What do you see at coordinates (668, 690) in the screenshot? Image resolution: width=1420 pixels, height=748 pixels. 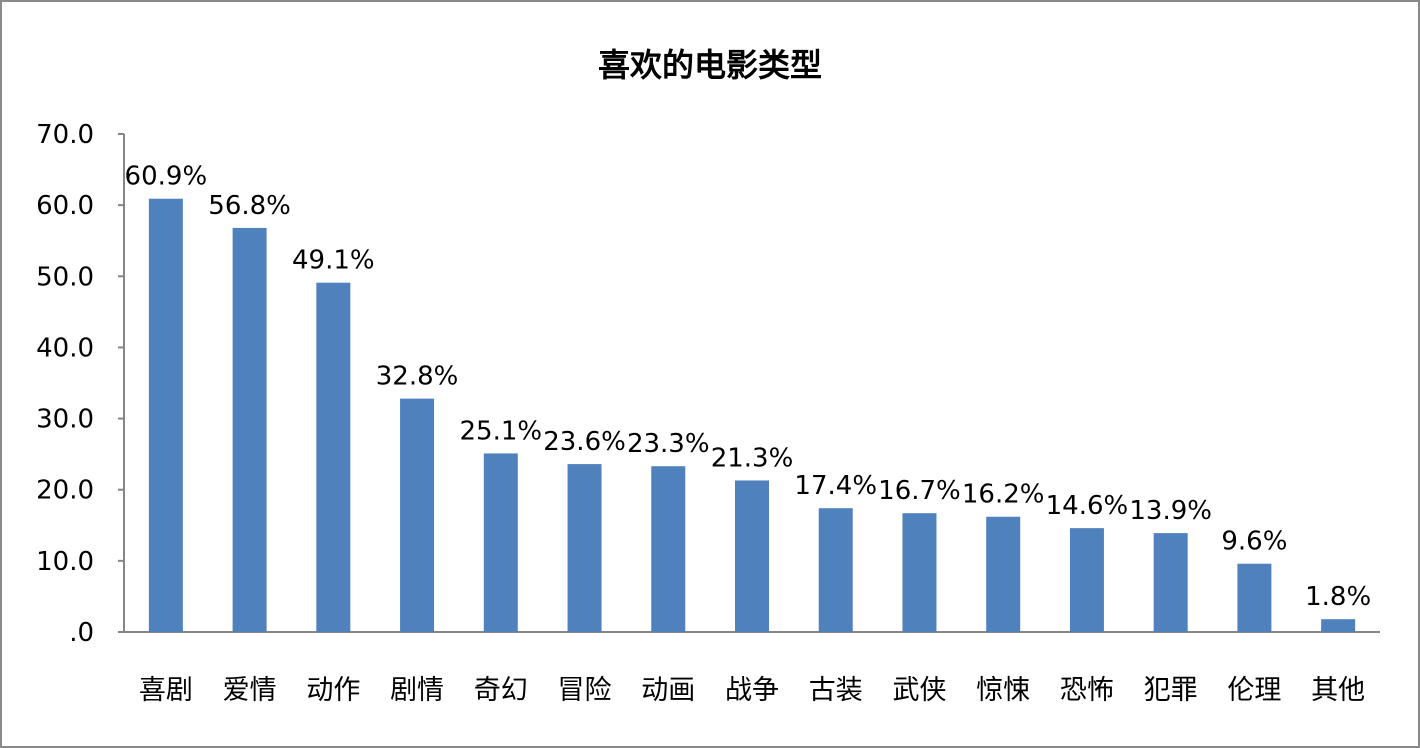 I see `category-label: 动画` at bounding box center [668, 690].